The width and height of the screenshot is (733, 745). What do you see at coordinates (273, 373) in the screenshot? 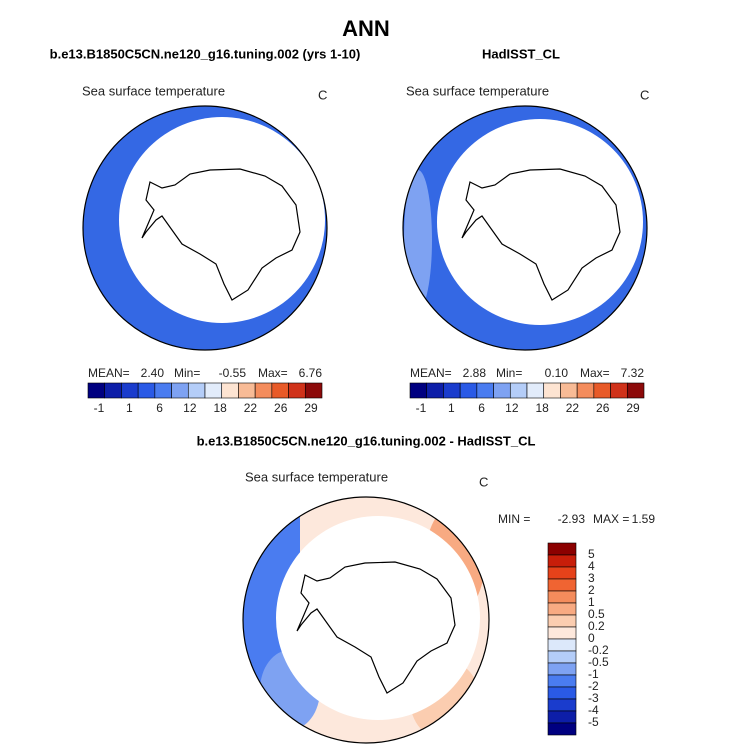
I see `stat-text: Max=` at bounding box center [273, 373].